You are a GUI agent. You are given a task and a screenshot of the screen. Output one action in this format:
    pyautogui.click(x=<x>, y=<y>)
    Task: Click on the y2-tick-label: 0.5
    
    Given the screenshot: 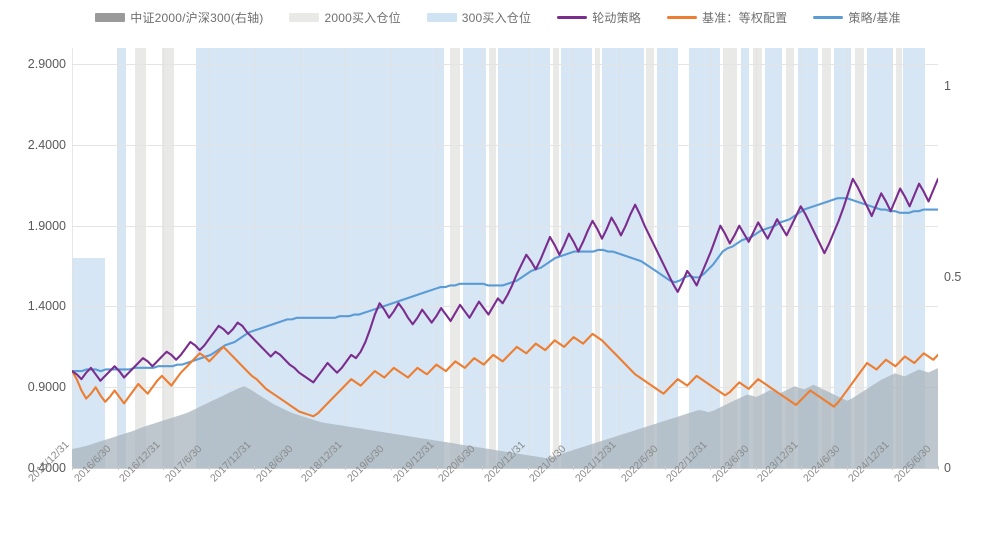 What is the action you would take?
    pyautogui.click(x=953, y=277)
    